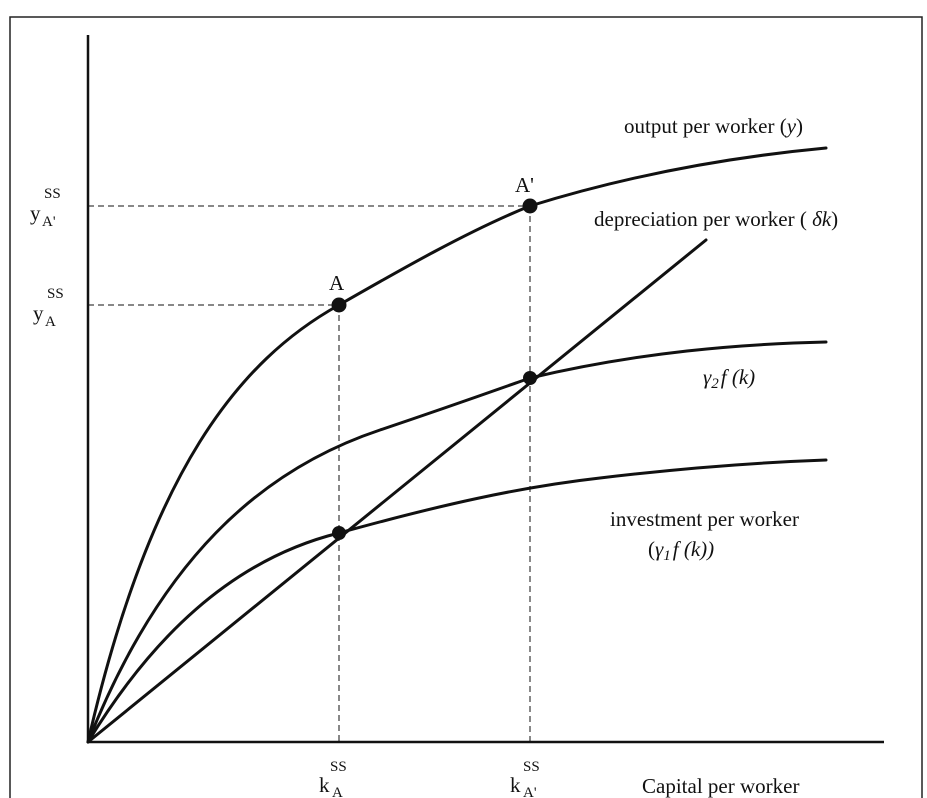 Image resolution: width=927 pixels, height=798 pixels. What do you see at coordinates (524, 185) in the screenshot?
I see `point-A-prime-label: A'` at bounding box center [524, 185].